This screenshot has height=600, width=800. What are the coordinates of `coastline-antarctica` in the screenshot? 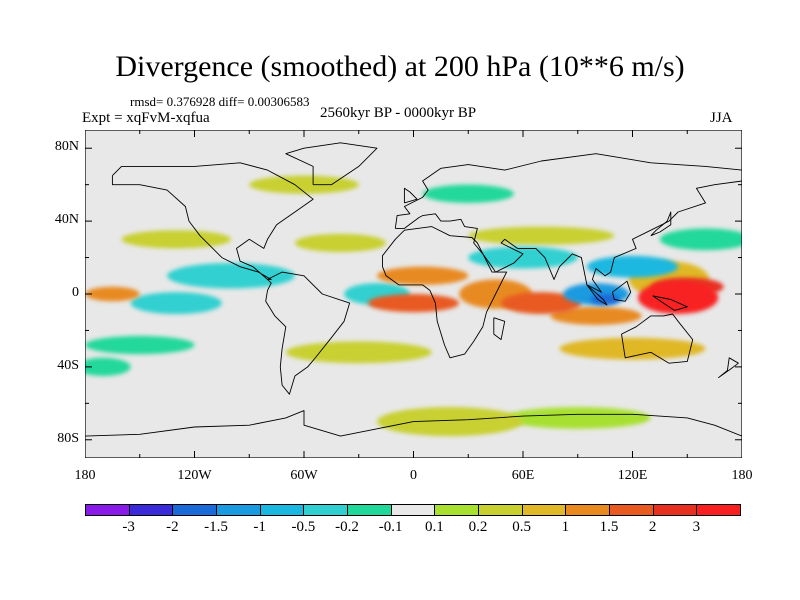 It's located at (413, 423).